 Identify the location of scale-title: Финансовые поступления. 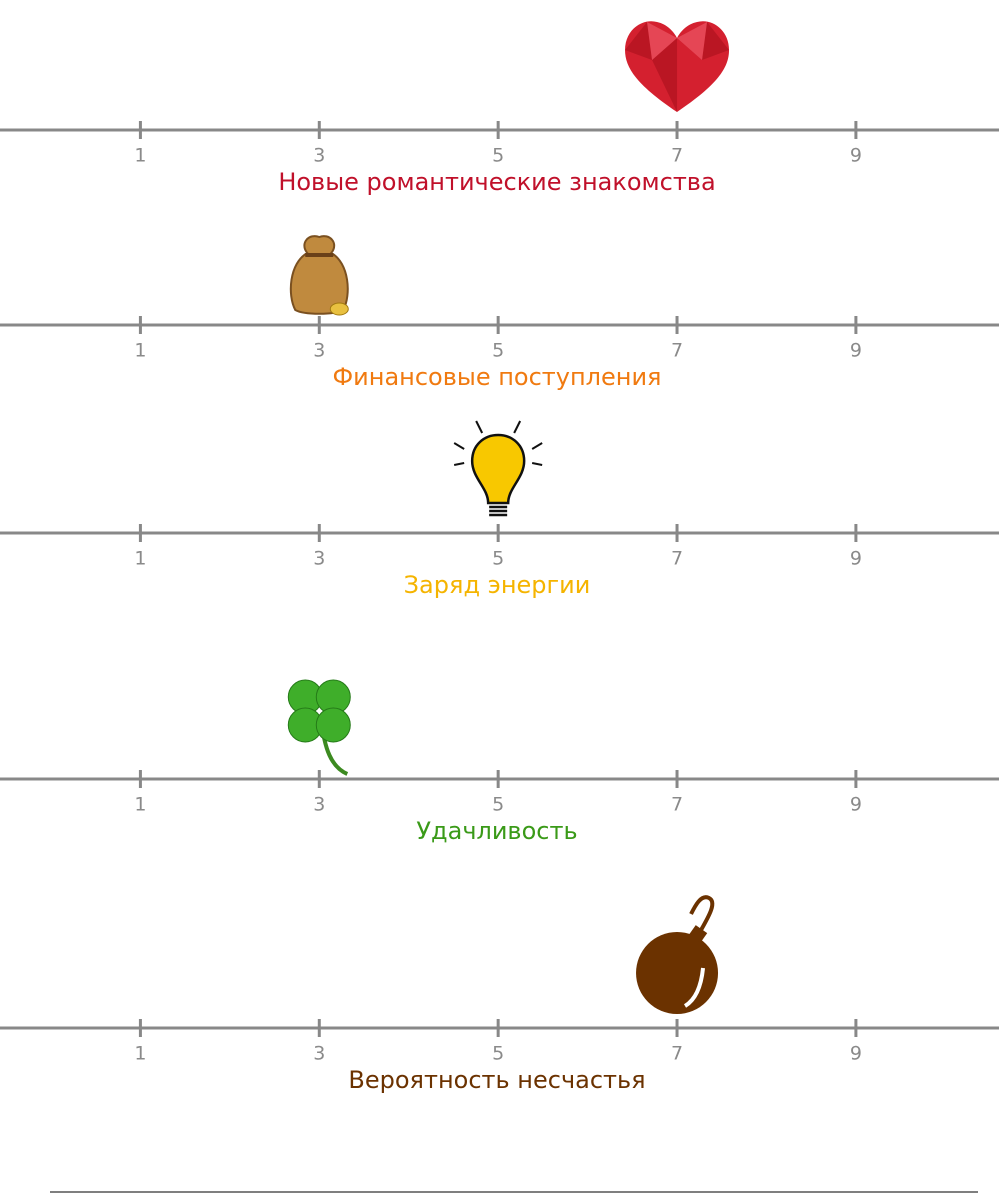
(497, 377).